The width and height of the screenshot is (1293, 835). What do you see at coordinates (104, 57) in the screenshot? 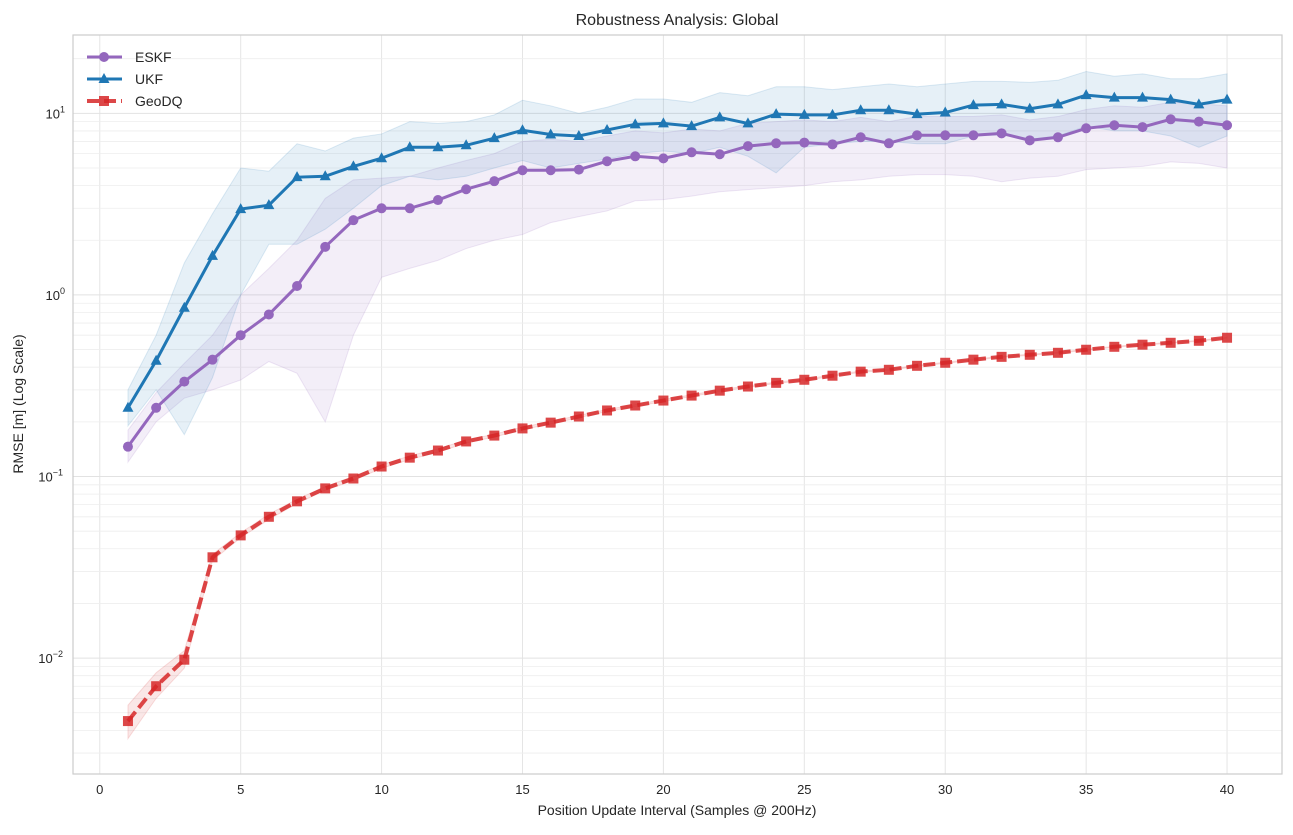
I see `legend-marker-eskf` at bounding box center [104, 57].